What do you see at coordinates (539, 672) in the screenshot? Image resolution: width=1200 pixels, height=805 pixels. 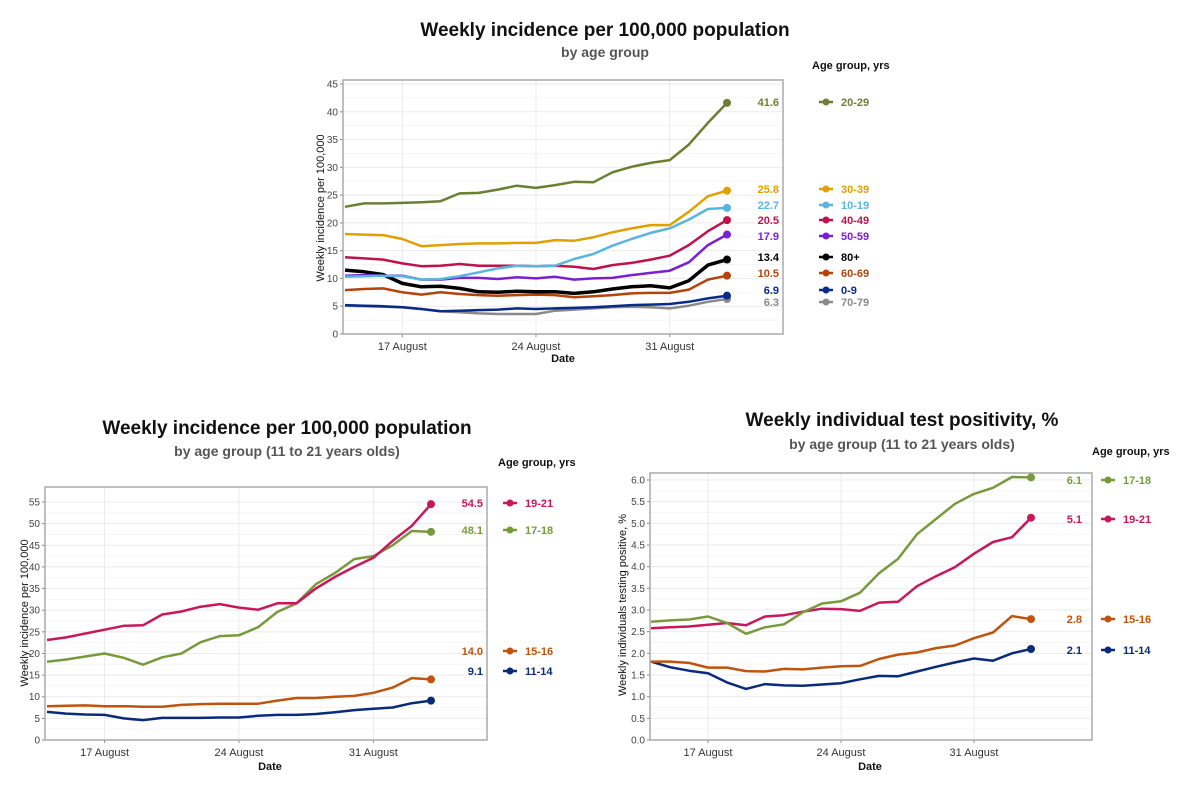 I see `legend-label: 11-14` at bounding box center [539, 672].